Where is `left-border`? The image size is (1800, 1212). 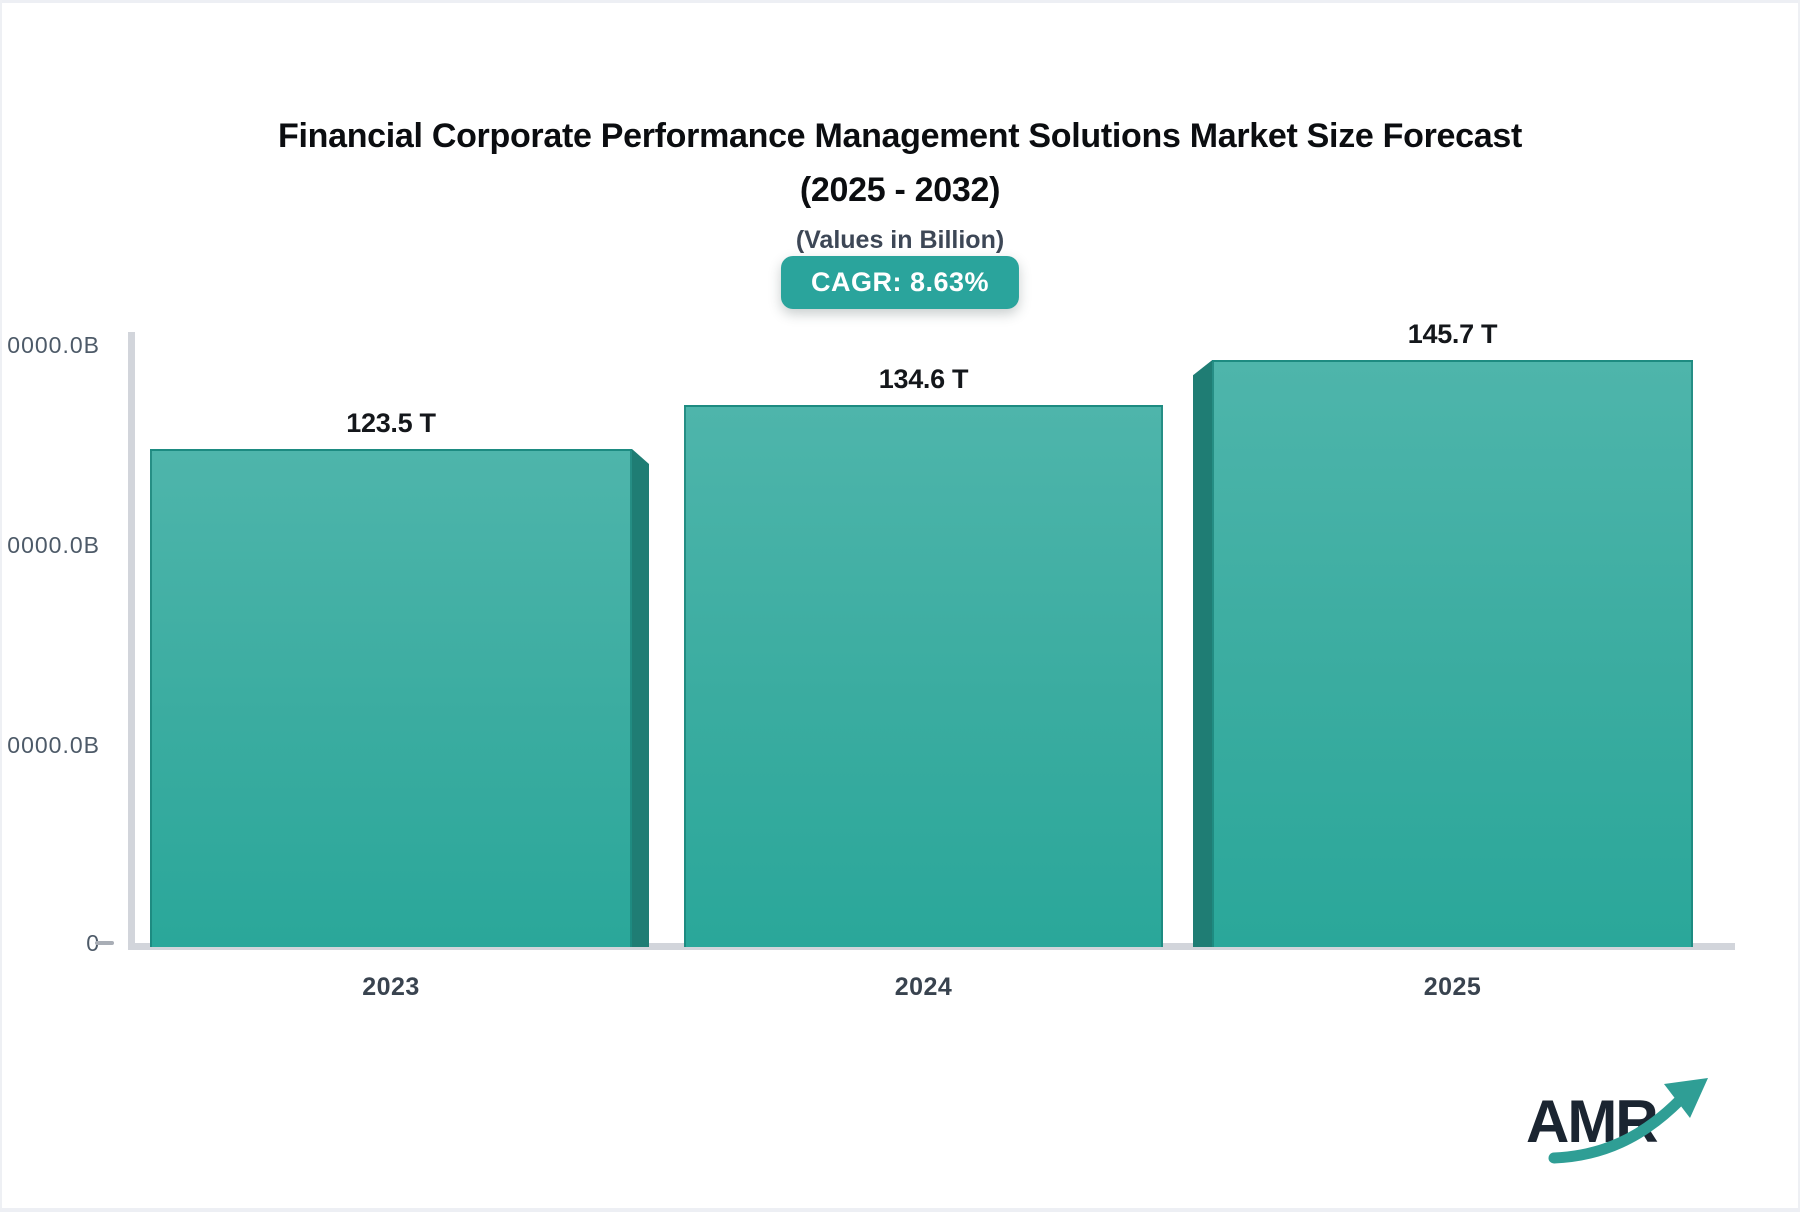
left-border is located at coordinates (1, 606).